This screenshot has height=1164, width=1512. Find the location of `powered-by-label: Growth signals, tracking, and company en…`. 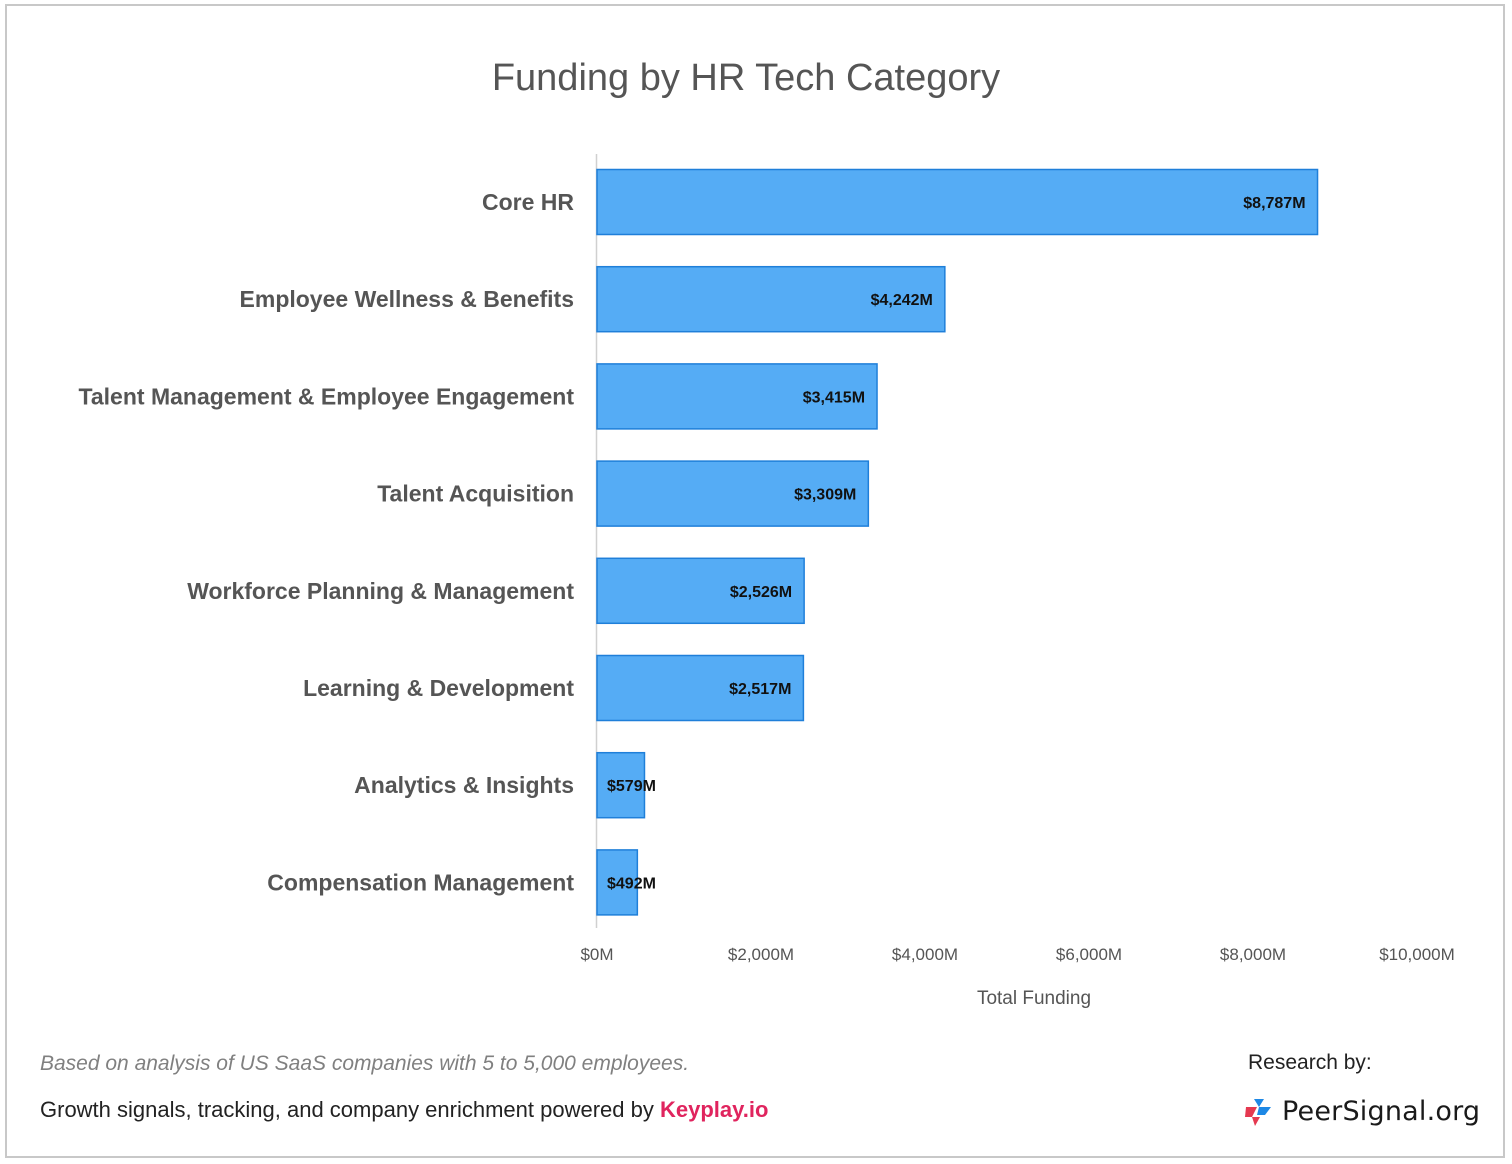

powered-by-label: Growth signals, tracking, and company en… is located at coordinates (350, 1109).